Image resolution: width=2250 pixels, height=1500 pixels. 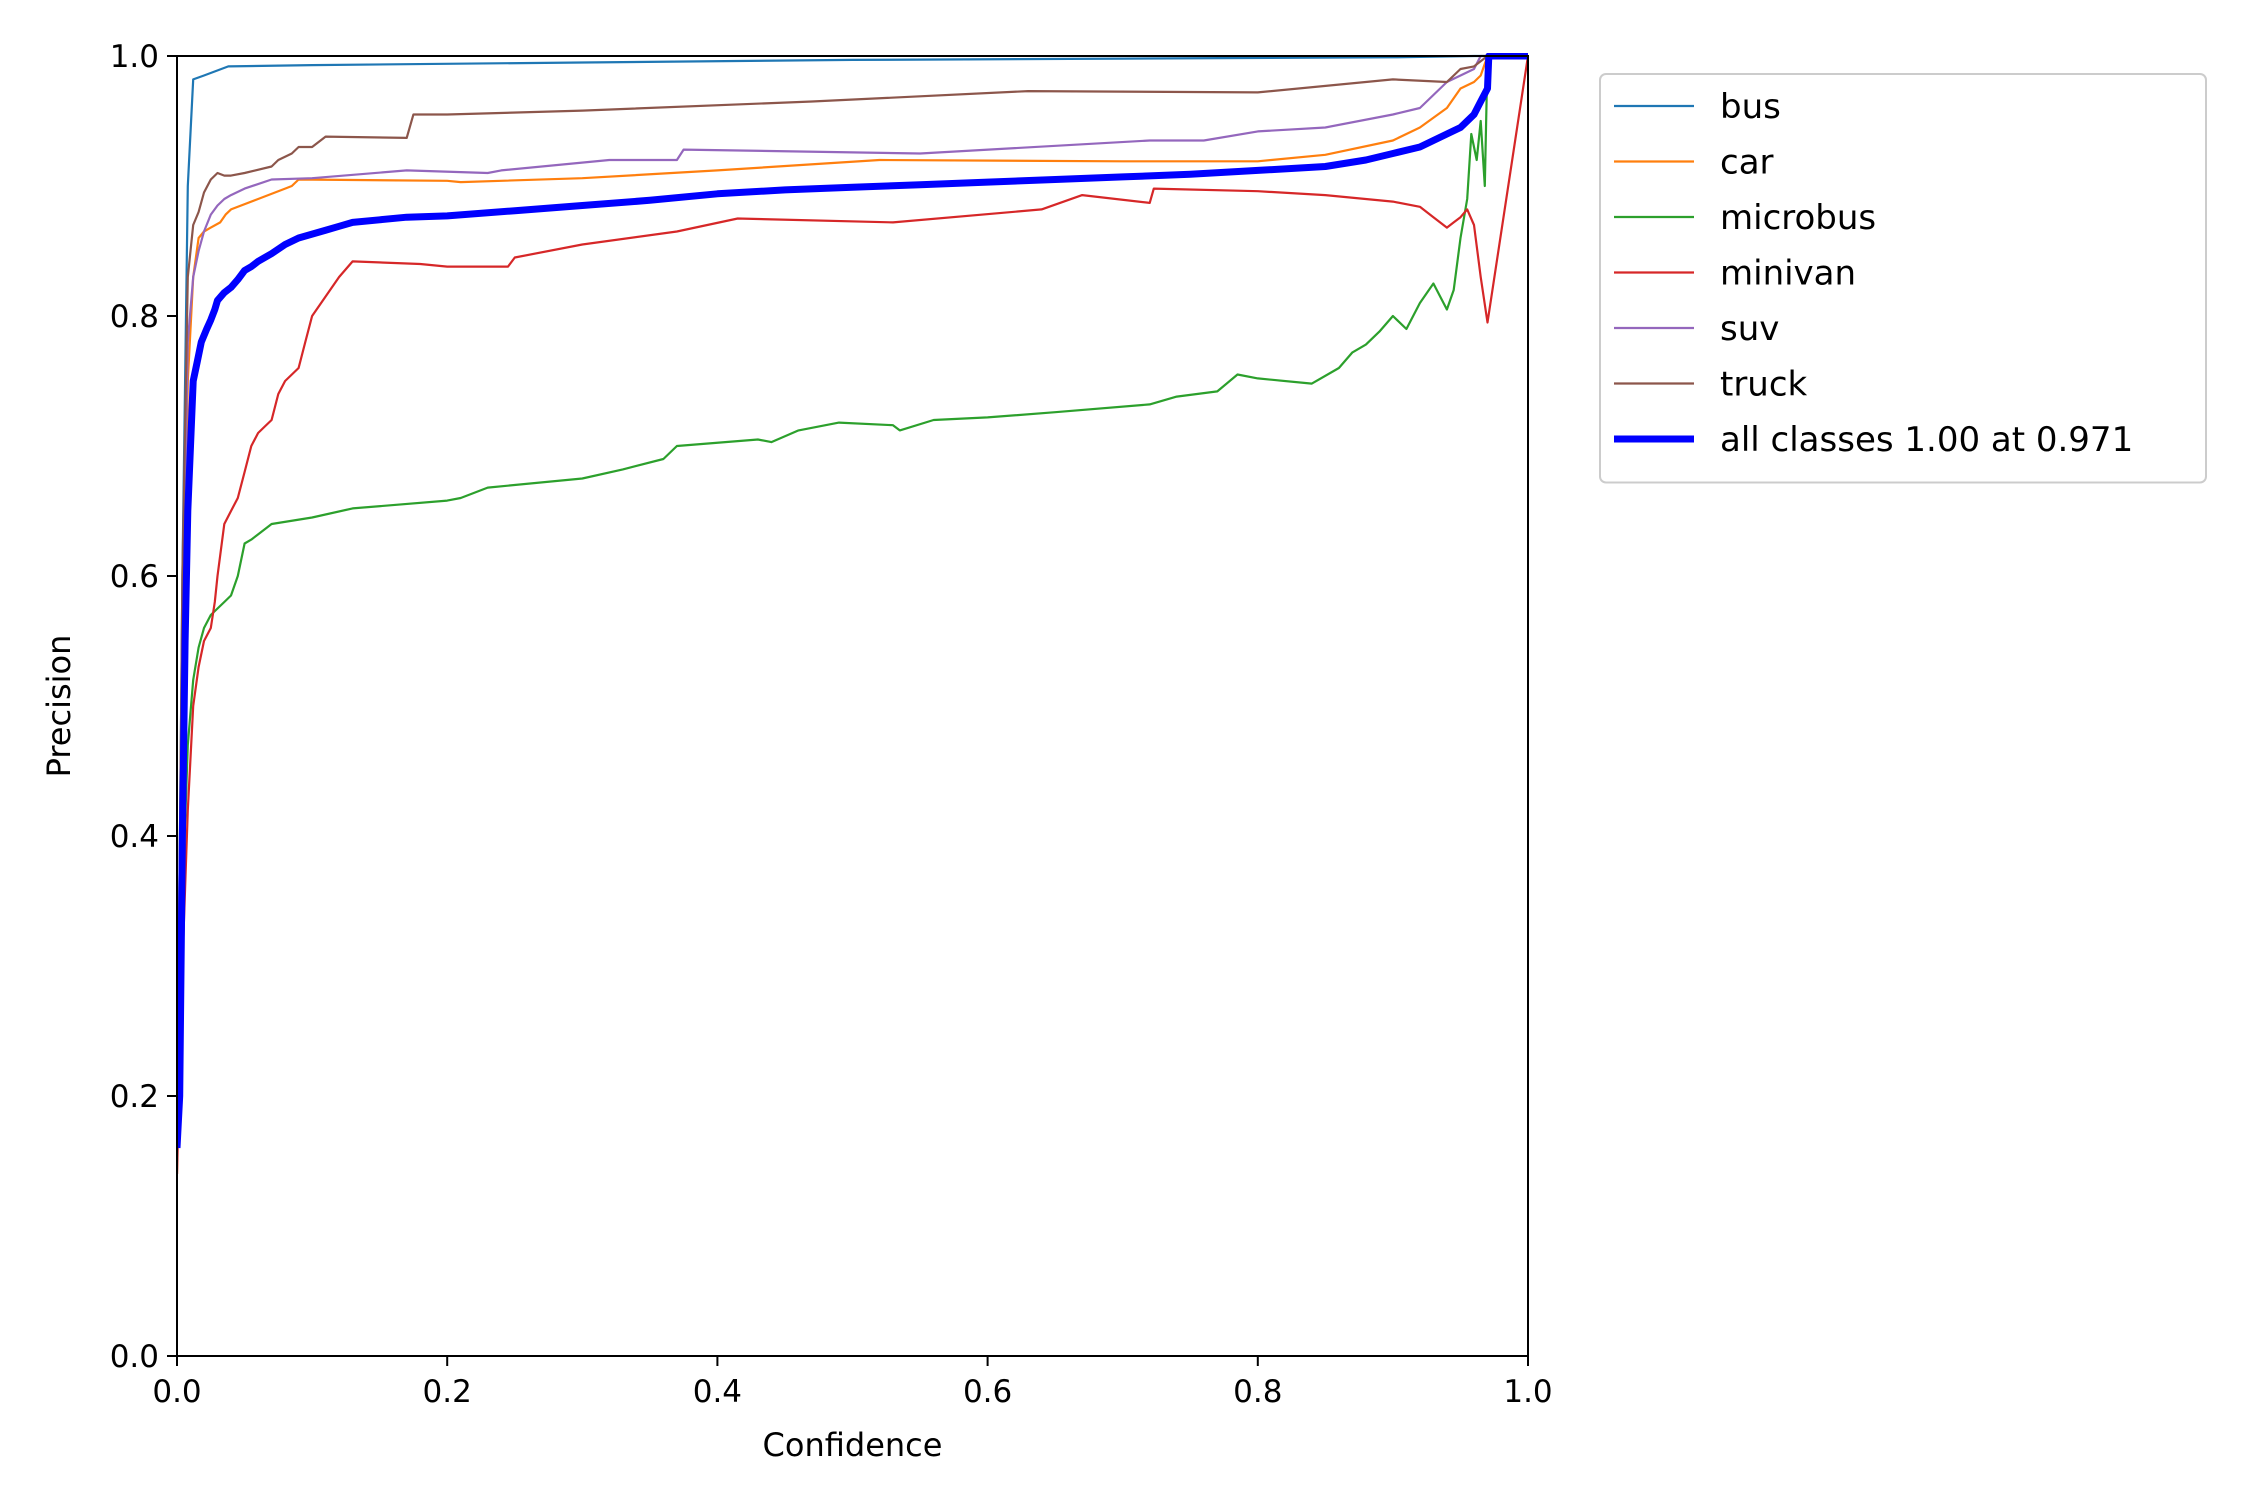 What do you see at coordinates (1257, 1392) in the screenshot?
I see `x-tick-label: 0.8` at bounding box center [1257, 1392].